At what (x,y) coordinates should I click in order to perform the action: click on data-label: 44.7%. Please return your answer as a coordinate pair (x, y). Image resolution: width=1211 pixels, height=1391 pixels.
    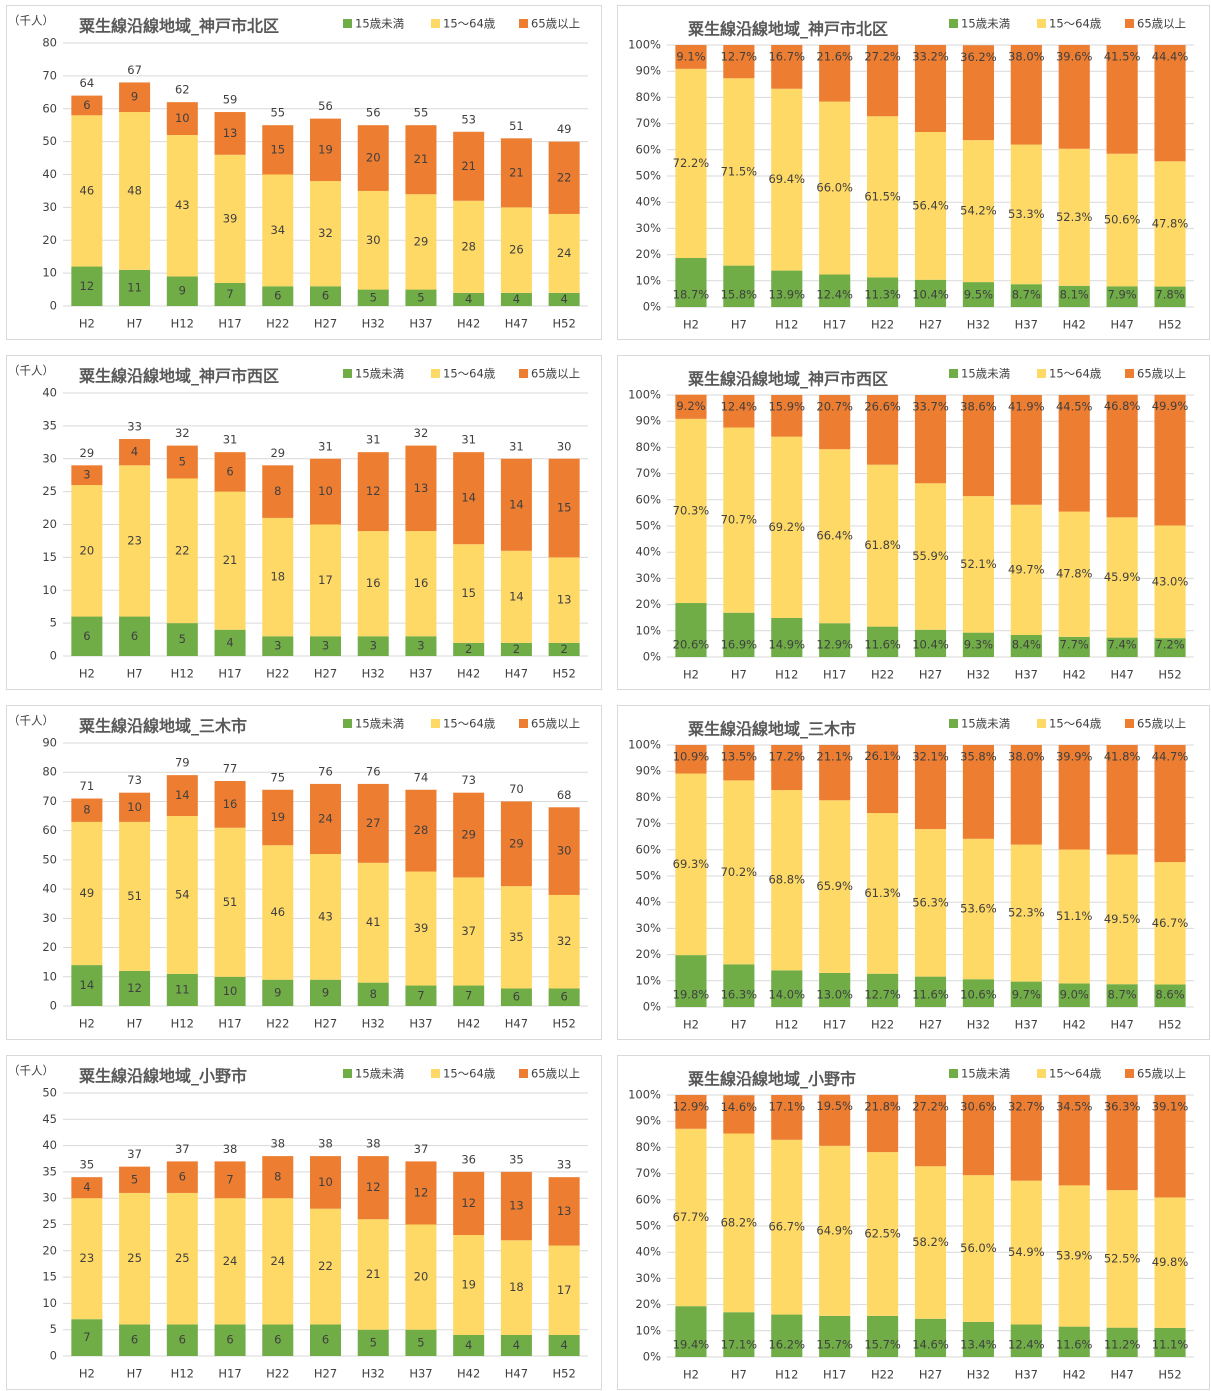
    Looking at the image, I should click on (1170, 757).